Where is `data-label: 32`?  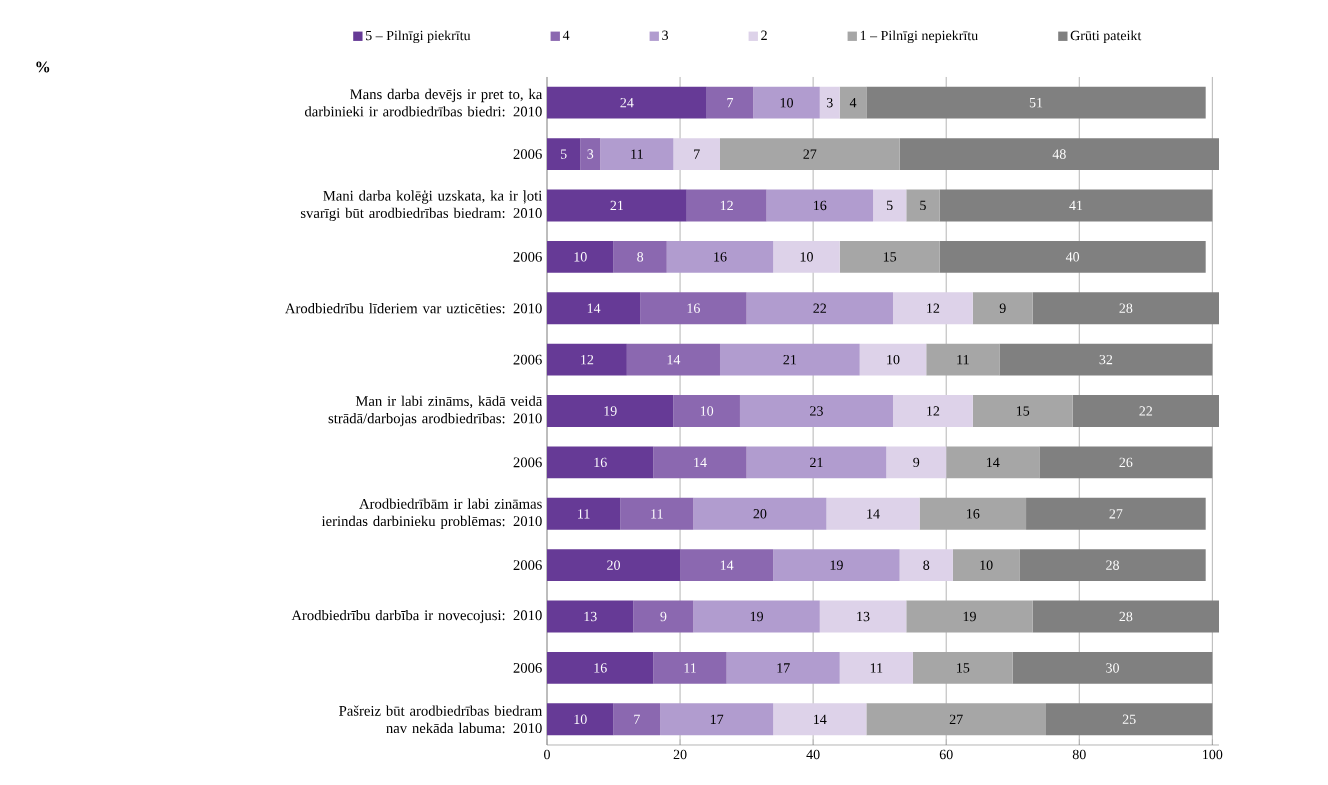 data-label: 32 is located at coordinates (1106, 359).